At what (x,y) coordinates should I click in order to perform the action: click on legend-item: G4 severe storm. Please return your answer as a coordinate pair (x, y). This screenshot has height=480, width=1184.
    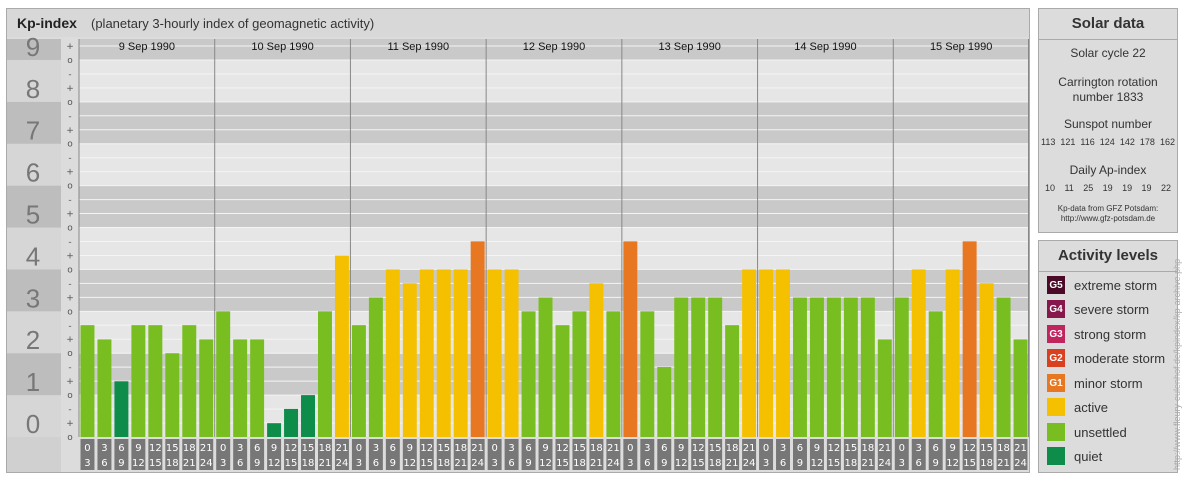
    Looking at the image, I should click on (1098, 309).